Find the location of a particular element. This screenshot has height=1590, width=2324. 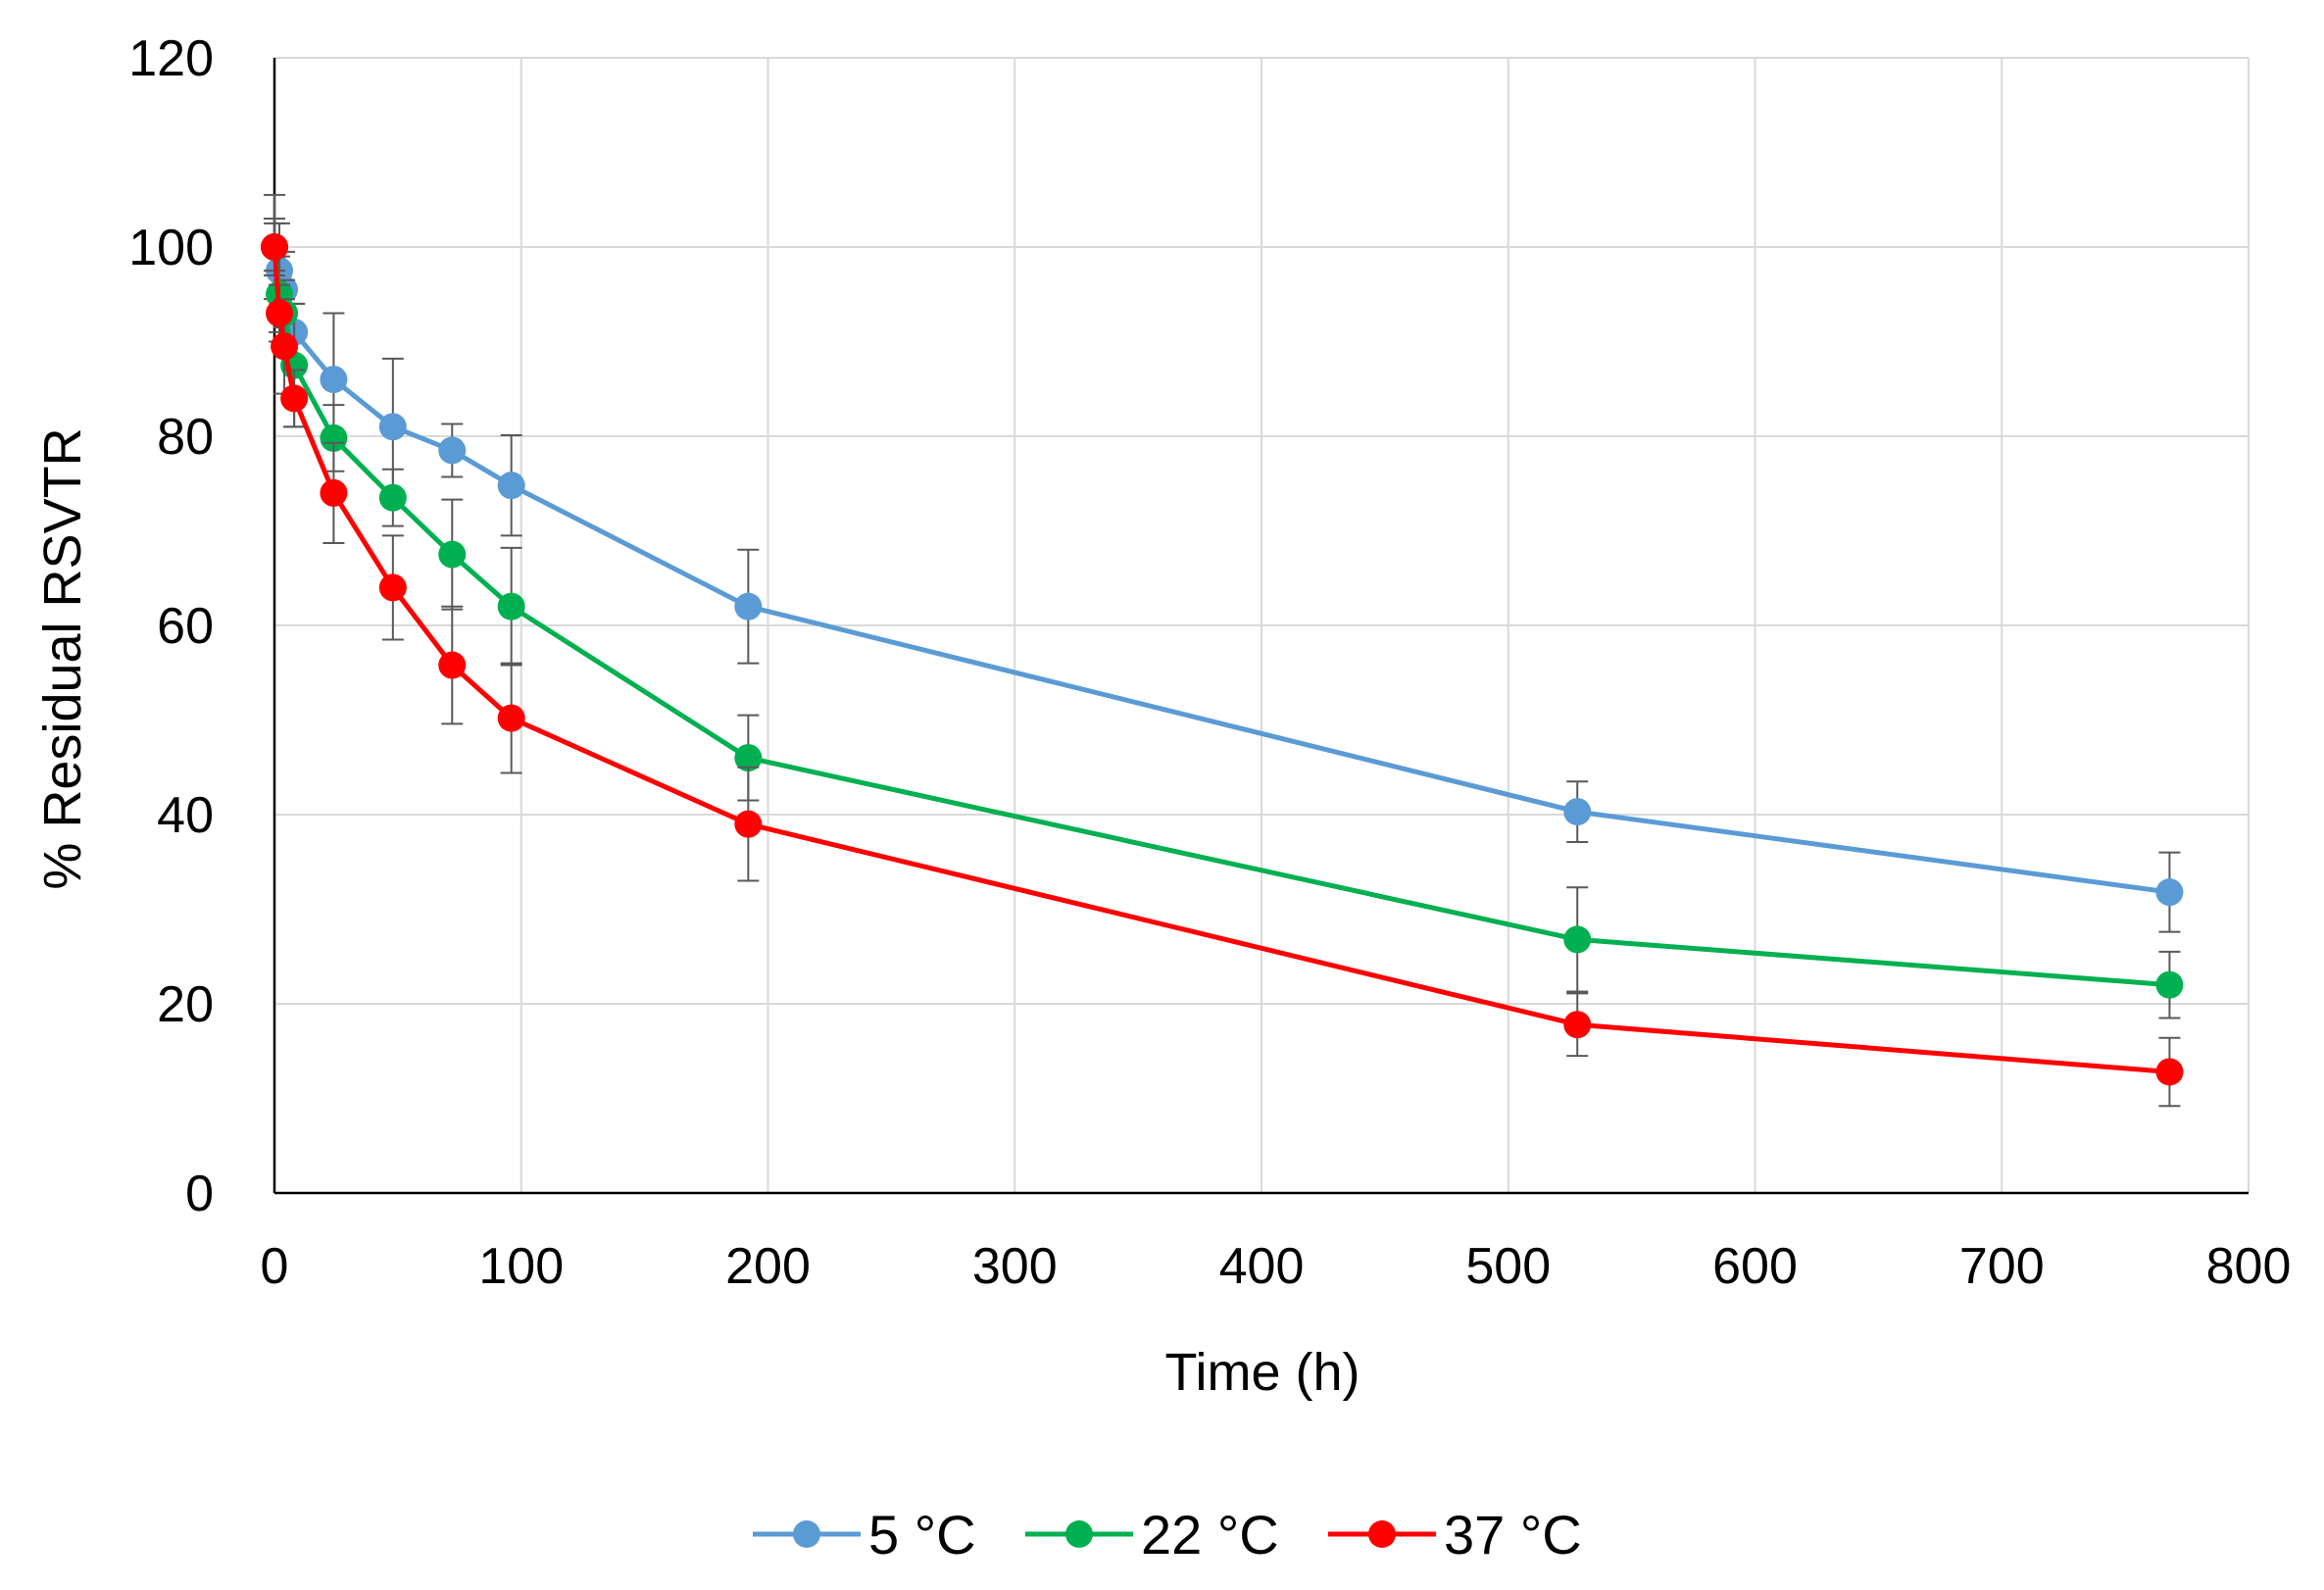

legend-label: 5 °C is located at coordinates (922, 1534).